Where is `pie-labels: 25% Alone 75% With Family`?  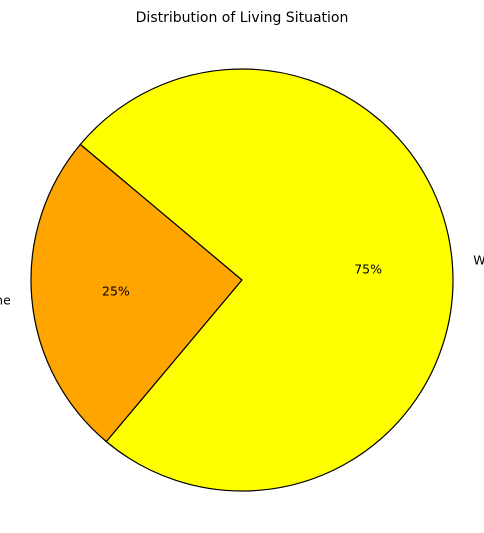 pie-labels: 25% Alone 75% With Family is located at coordinates (242, 279).